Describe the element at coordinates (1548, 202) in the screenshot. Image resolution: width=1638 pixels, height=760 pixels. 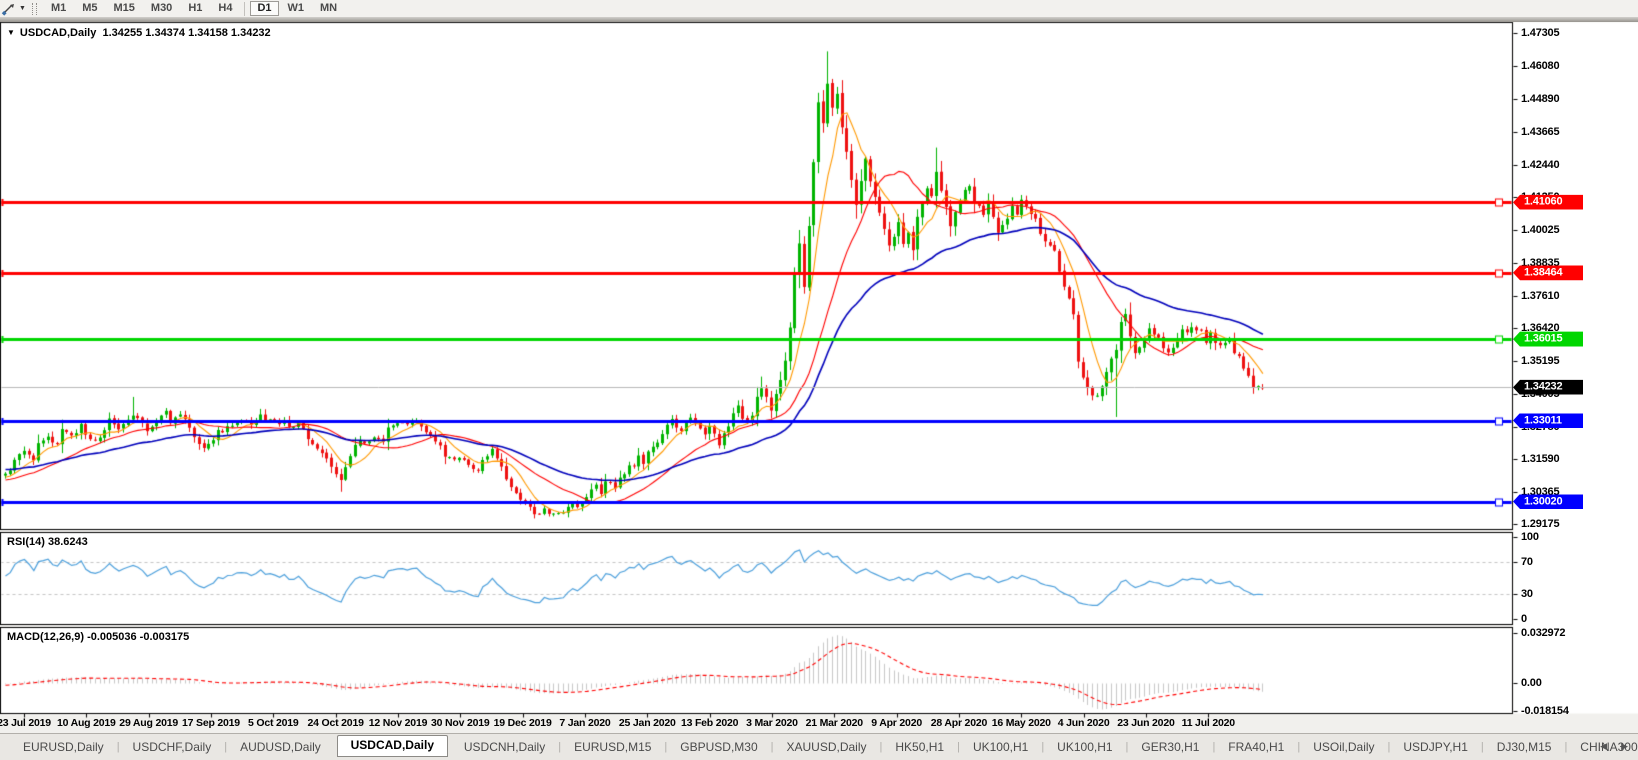
I see `price-line-flag: 1.41060` at that location.